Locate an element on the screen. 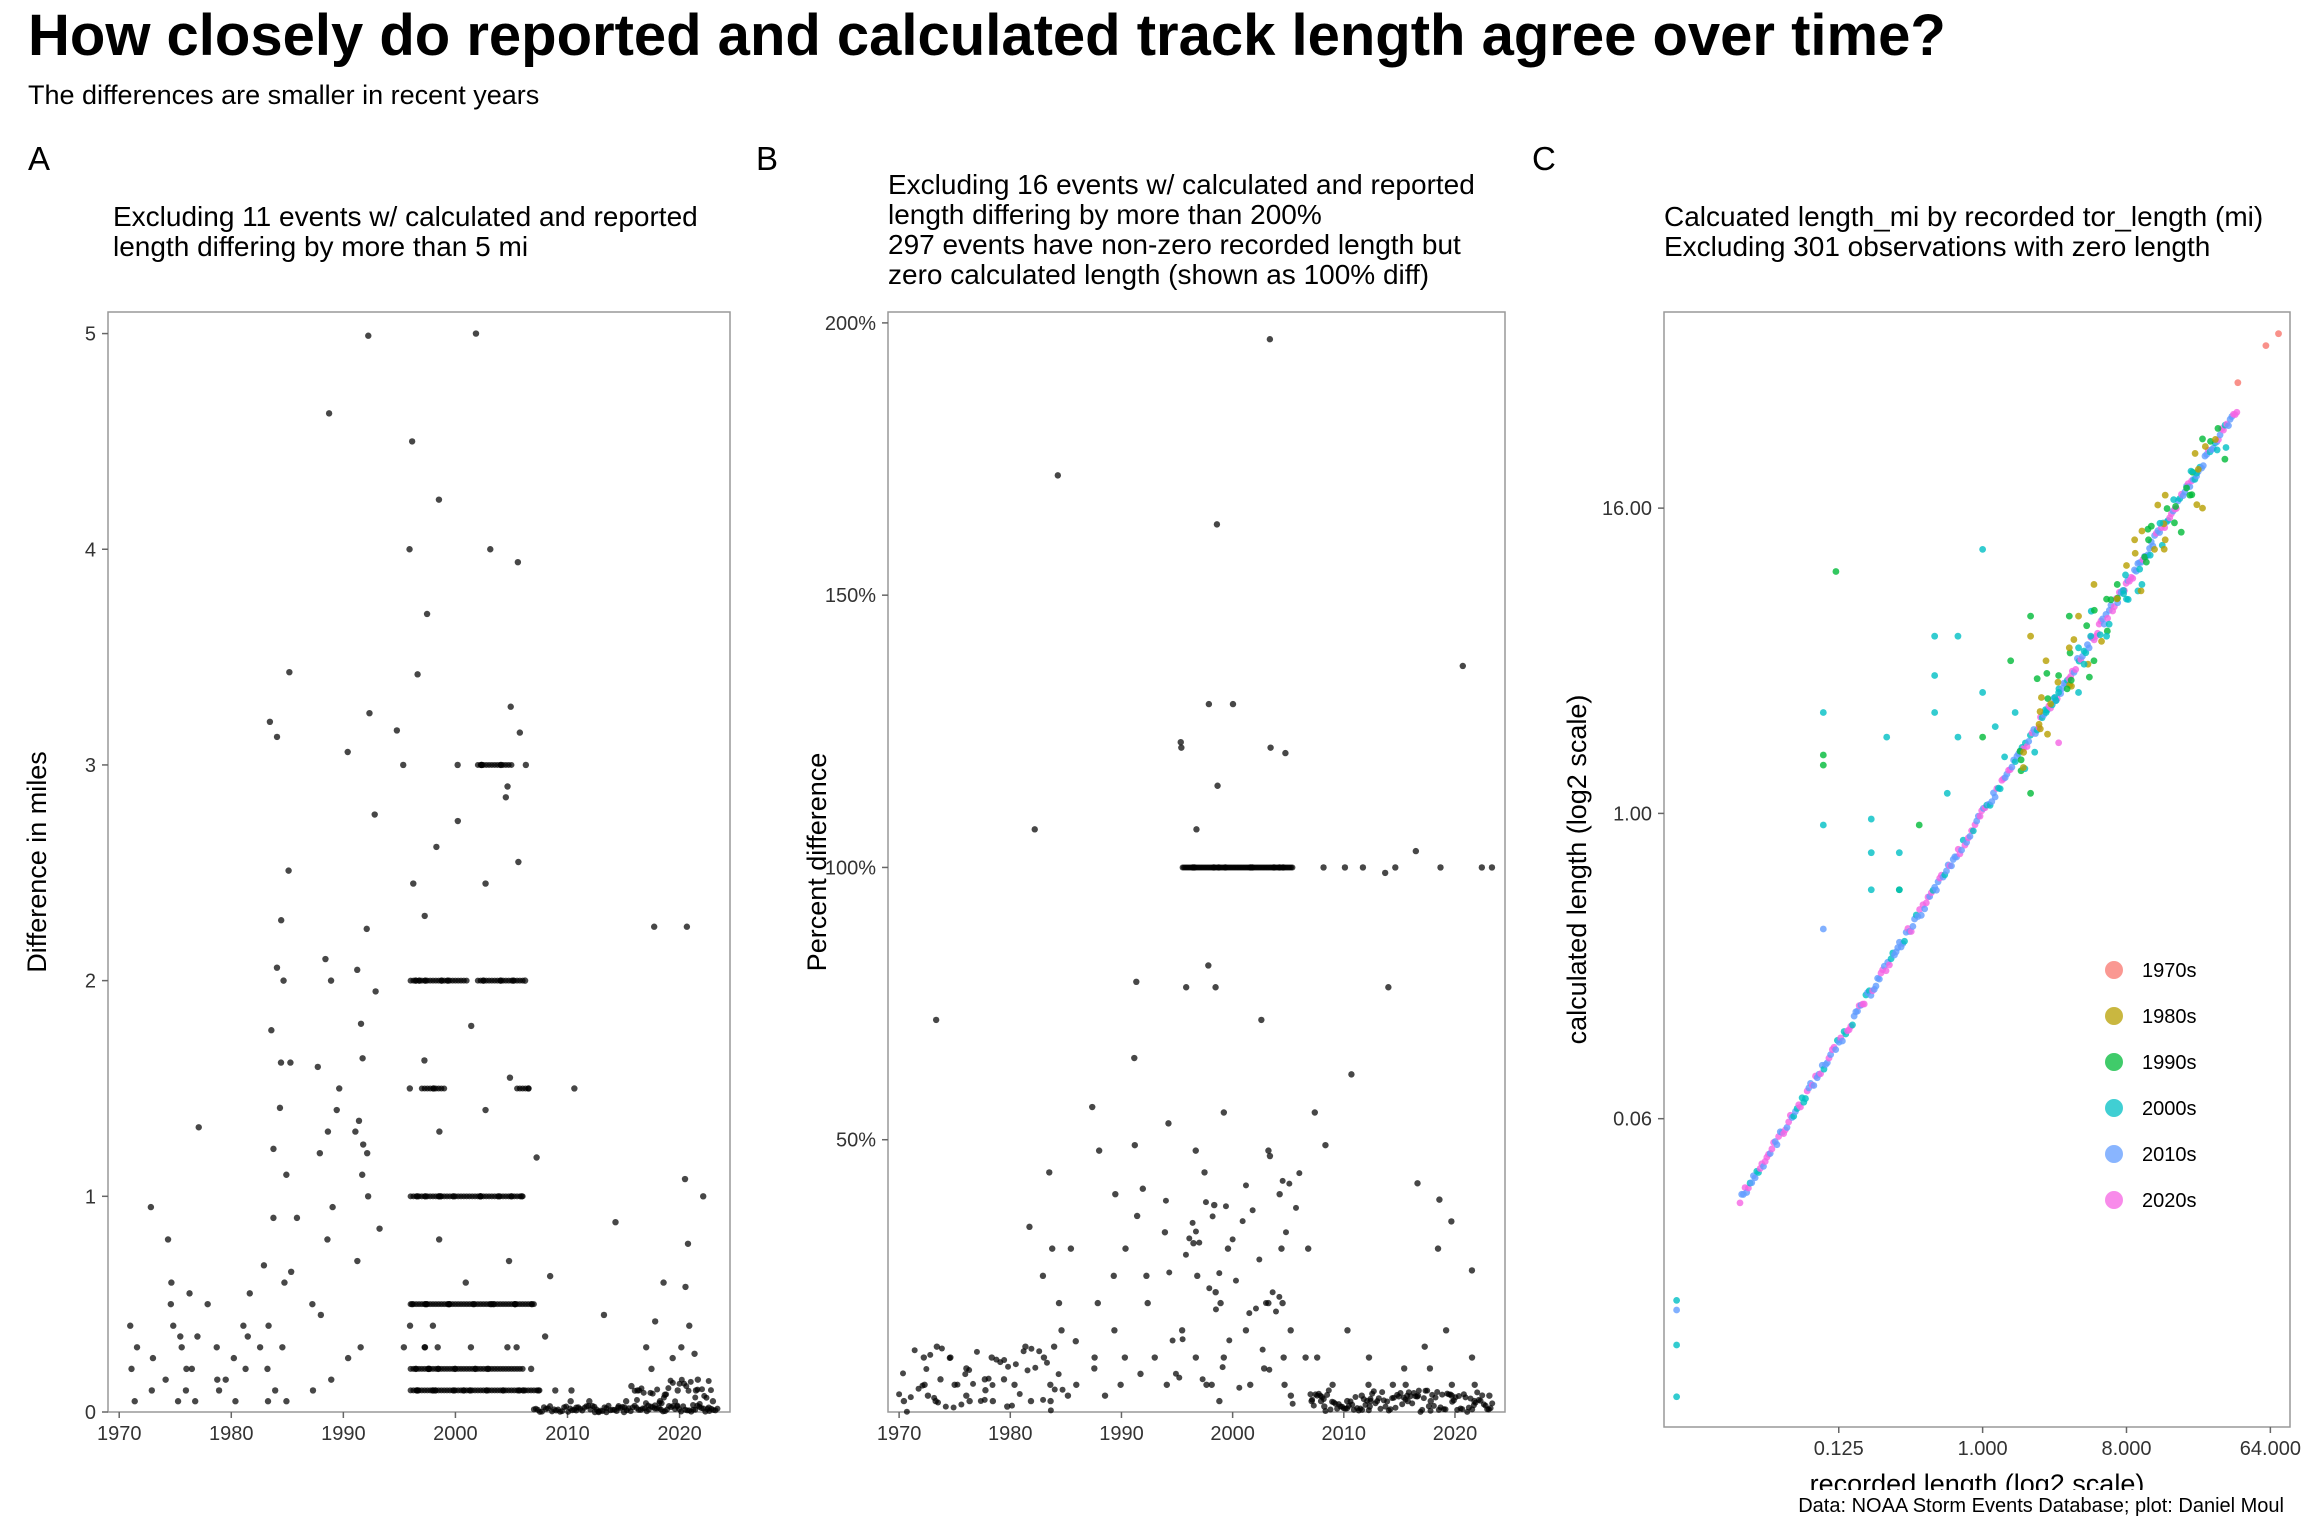 The height and width of the screenshot is (1536, 2304). y-tick-label: 3 is located at coordinates (90, 766).